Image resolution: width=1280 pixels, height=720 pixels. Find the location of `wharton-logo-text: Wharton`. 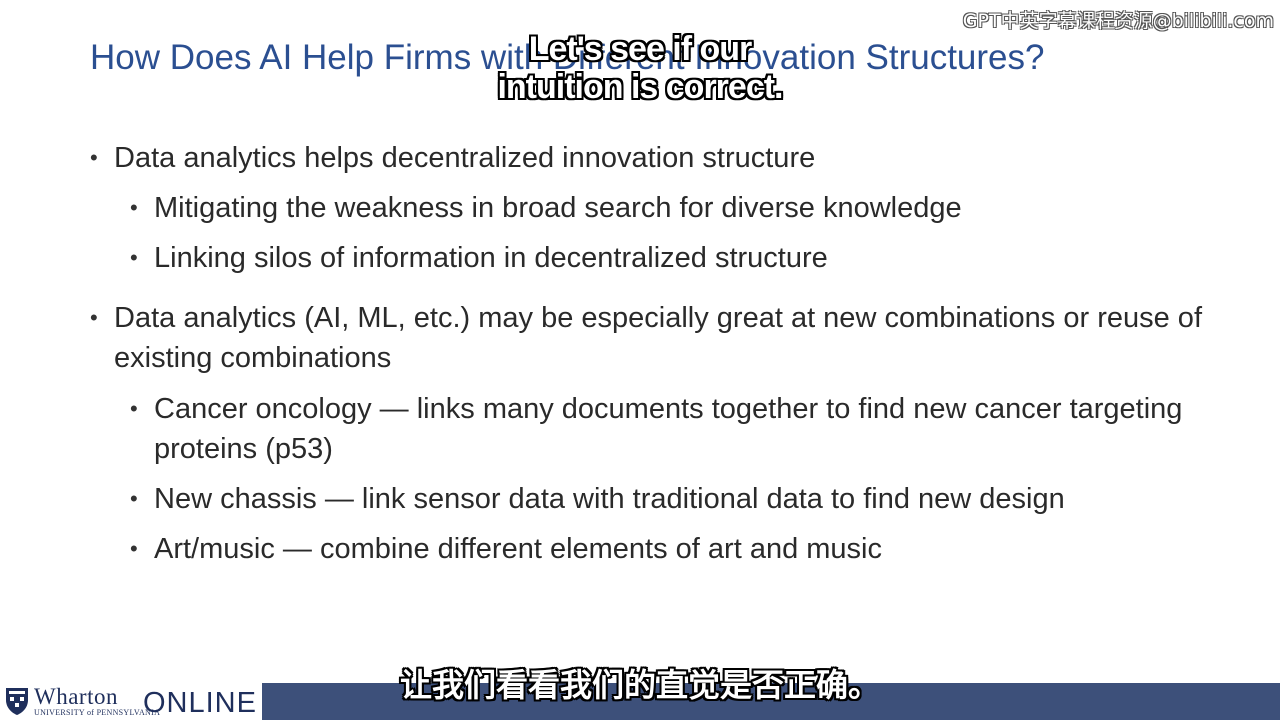

wharton-logo-text: Wharton is located at coordinates (76, 696).